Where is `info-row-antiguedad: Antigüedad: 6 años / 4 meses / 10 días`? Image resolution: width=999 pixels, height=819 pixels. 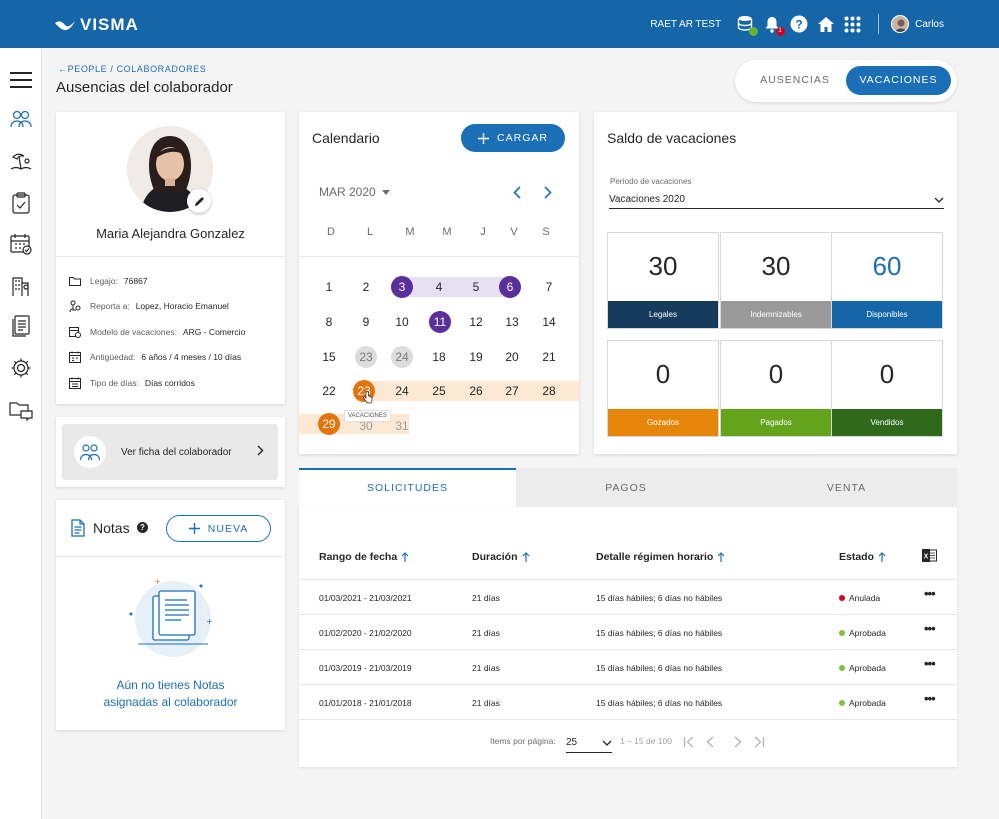
info-row-antiguedad: Antigüedad: 6 años / 4 meses / 10 días is located at coordinates (154, 357).